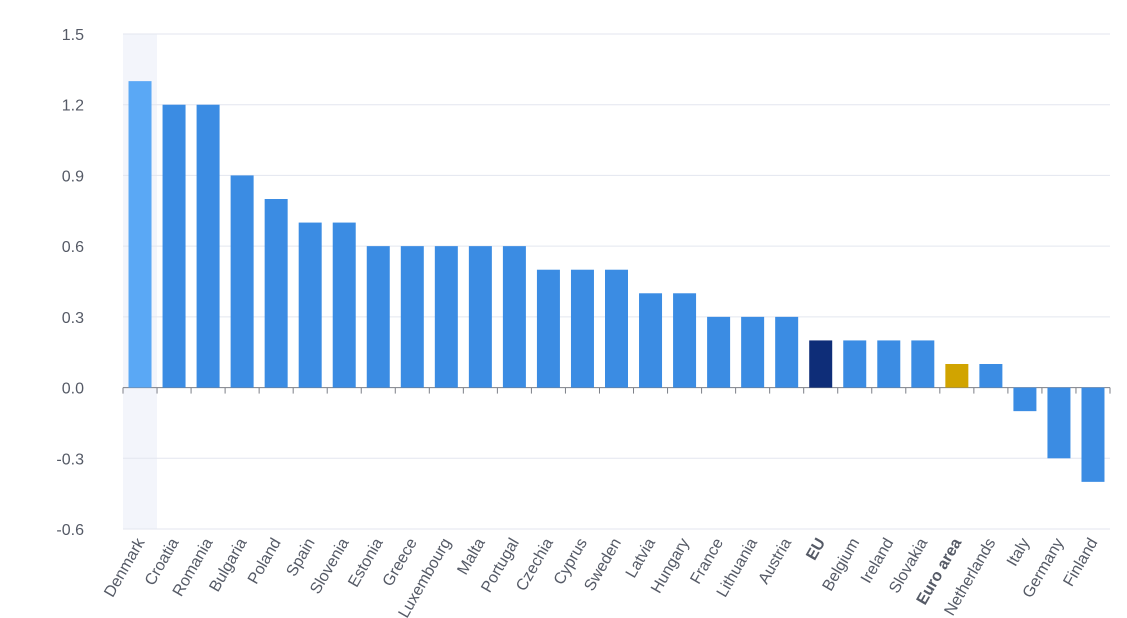 The image size is (1127, 618). I want to click on bar-ireland, so click(889, 364).